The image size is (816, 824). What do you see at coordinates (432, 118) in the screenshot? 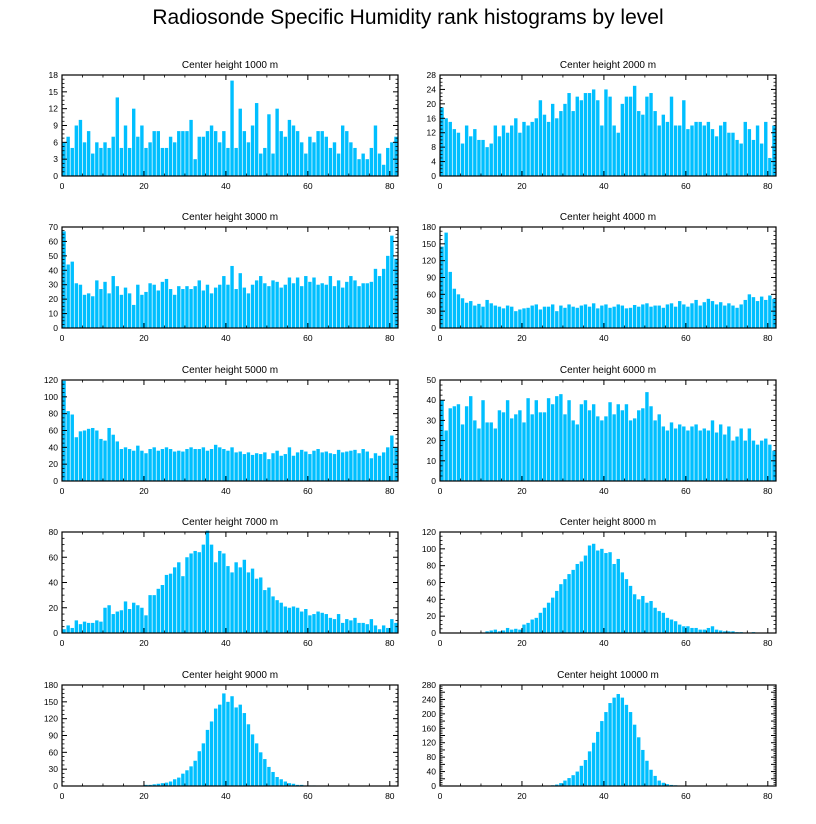
I see `y-tick-label: 16` at bounding box center [432, 118].